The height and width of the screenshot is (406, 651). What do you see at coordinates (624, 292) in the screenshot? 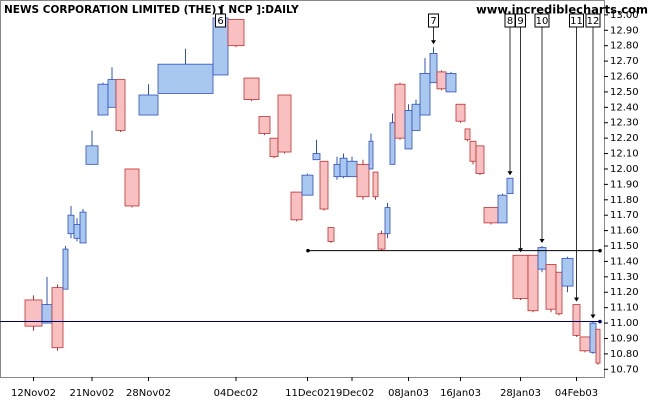
I see `y-tick-label: 11.20` at bounding box center [624, 292].